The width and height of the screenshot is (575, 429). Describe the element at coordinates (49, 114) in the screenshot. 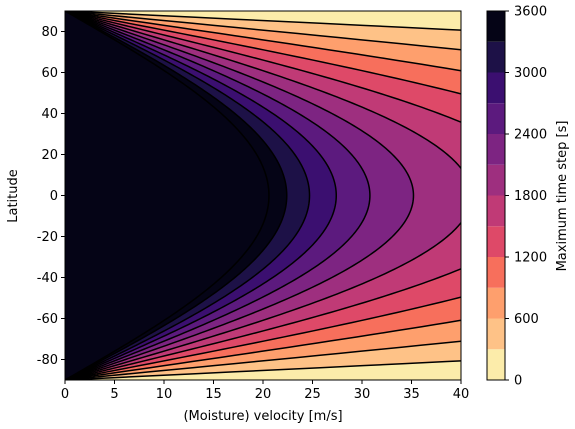

I see `y-tick-label: 40` at that location.